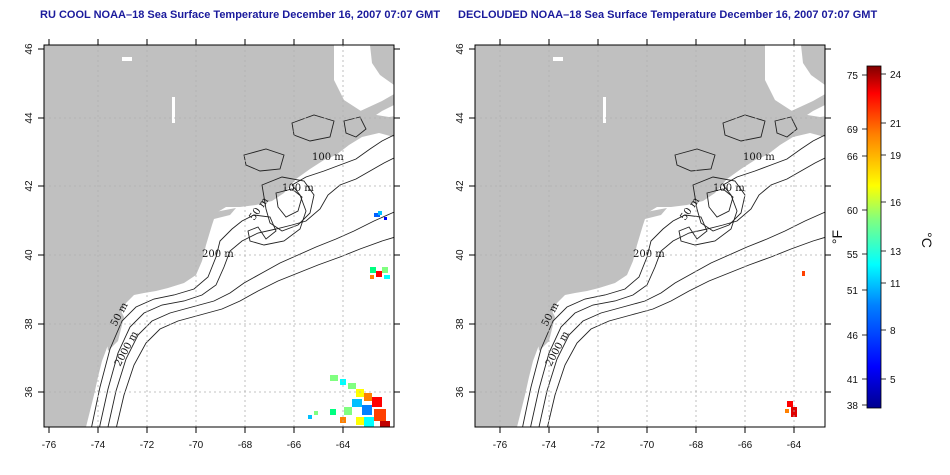  I want to click on celsius-label: 24, so click(896, 75).